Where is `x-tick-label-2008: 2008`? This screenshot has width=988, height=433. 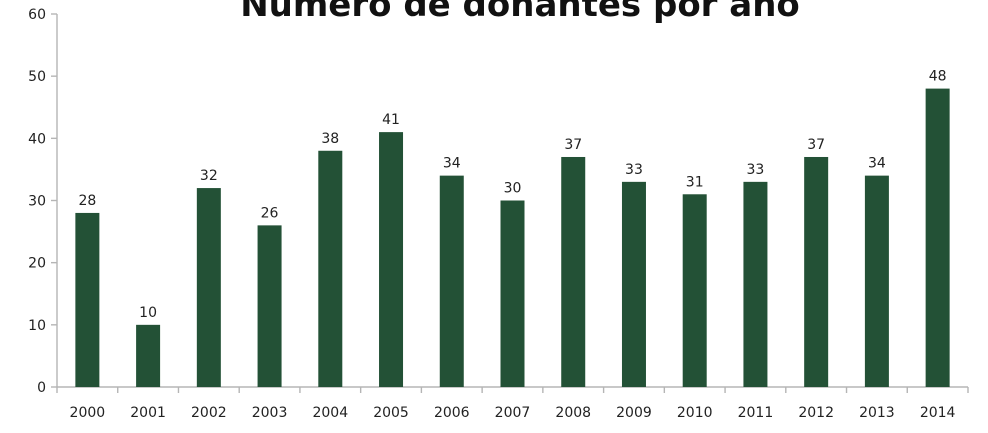 x-tick-label-2008: 2008 is located at coordinates (573, 413).